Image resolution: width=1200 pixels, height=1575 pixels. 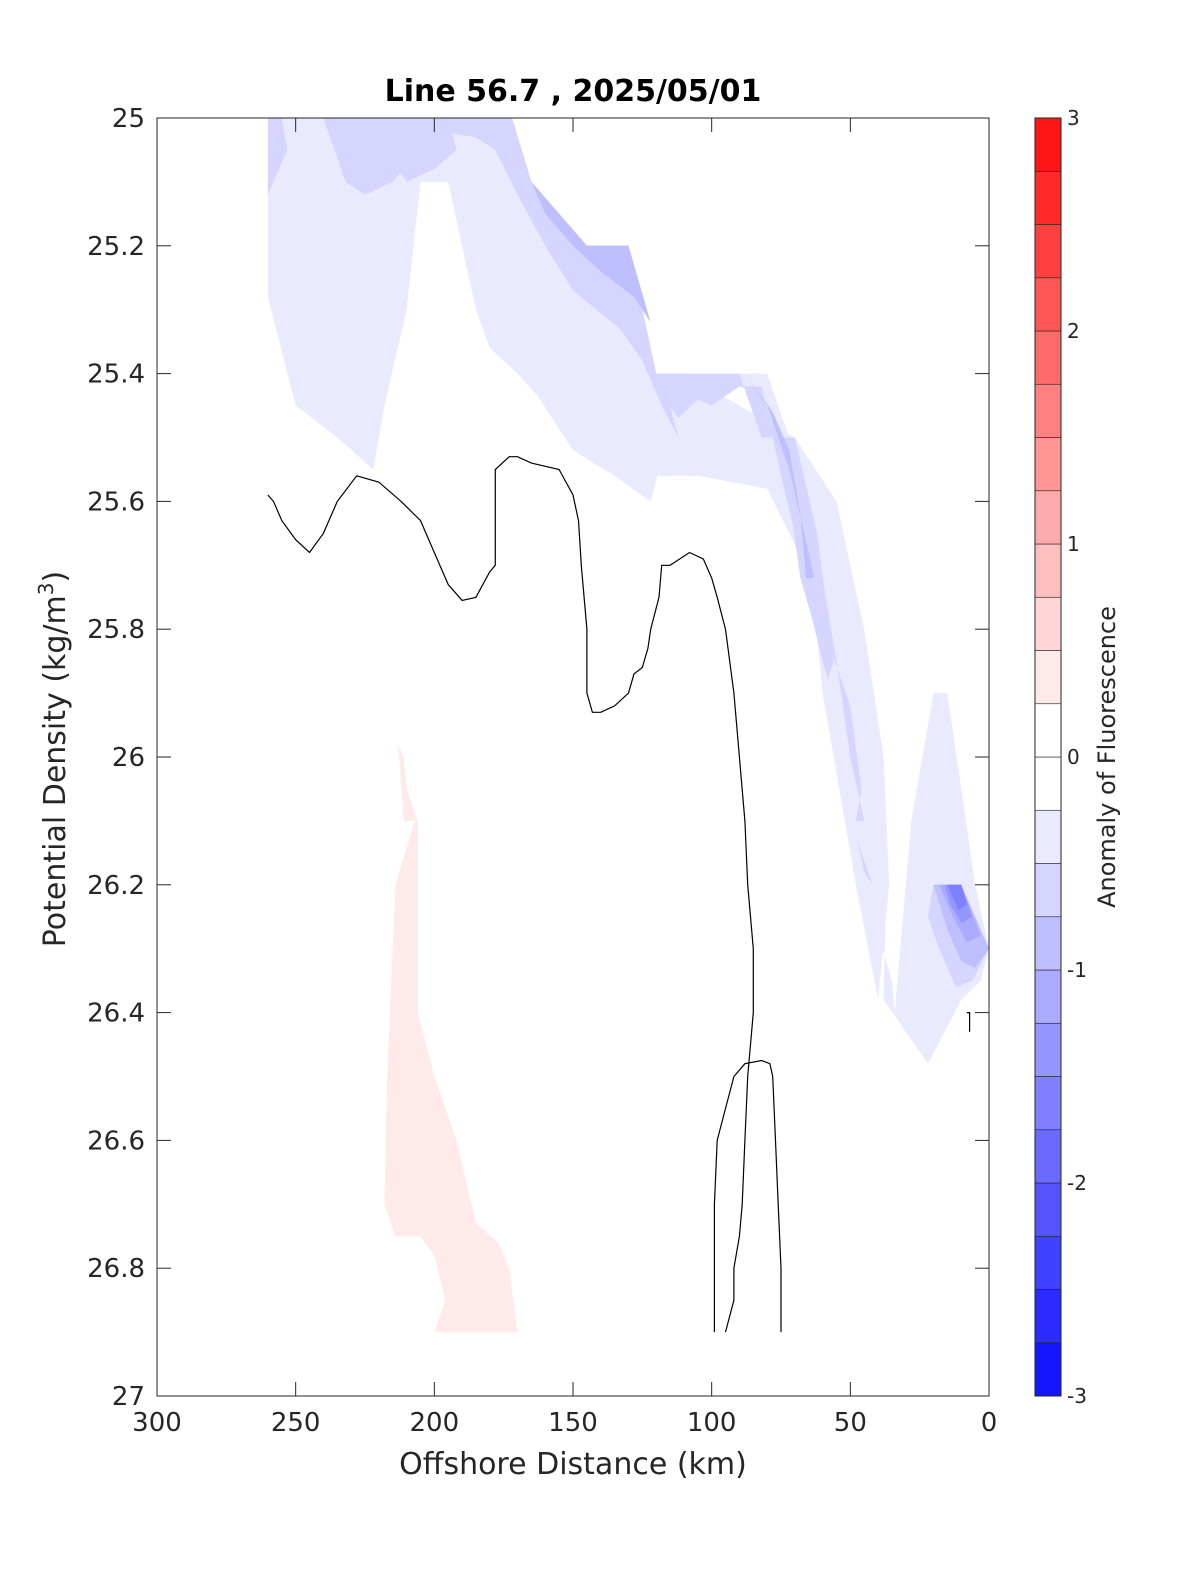 I want to click on colorbar: -3 -2 -1 0 1 2 3, so click(x=1060, y=757).